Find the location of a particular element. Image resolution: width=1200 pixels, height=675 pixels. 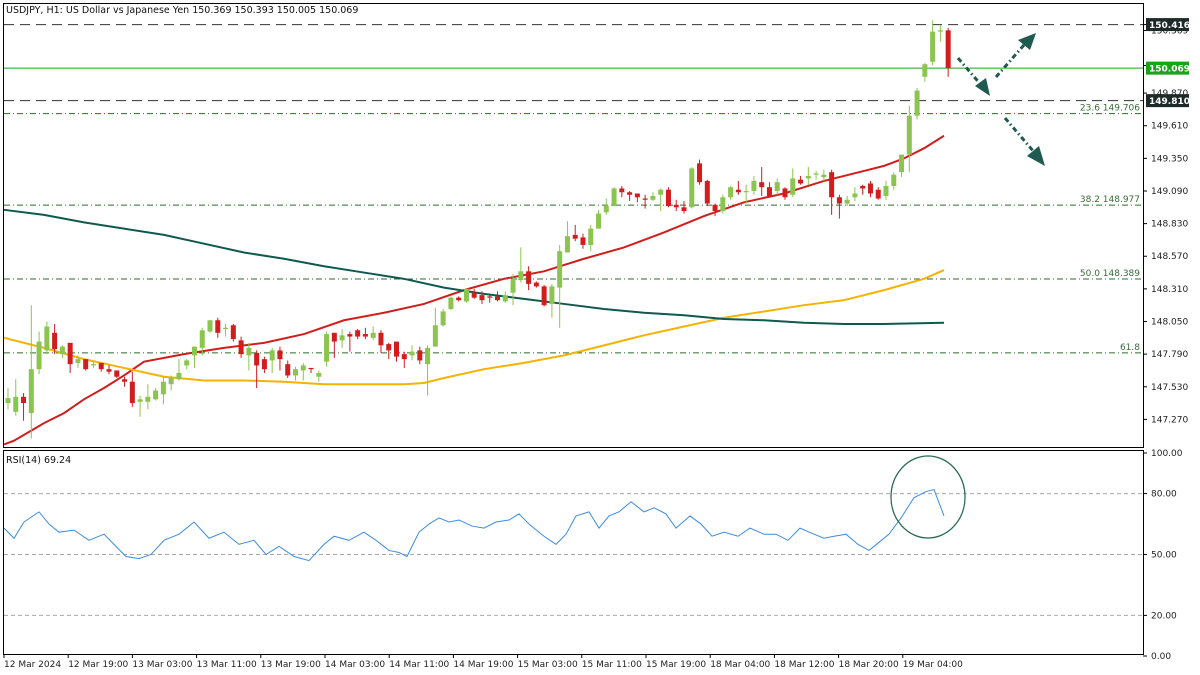

rsi-label: RSI(14) 69.24 is located at coordinates (38, 460).